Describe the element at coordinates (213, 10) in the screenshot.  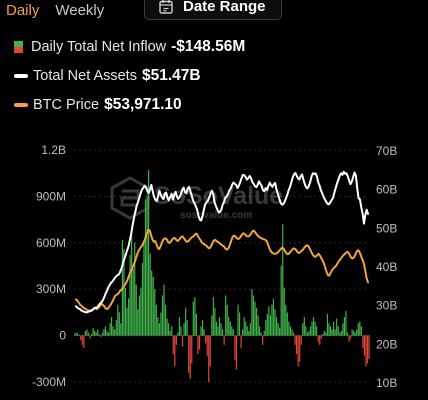
I see `date-range-button: Date Range` at that location.